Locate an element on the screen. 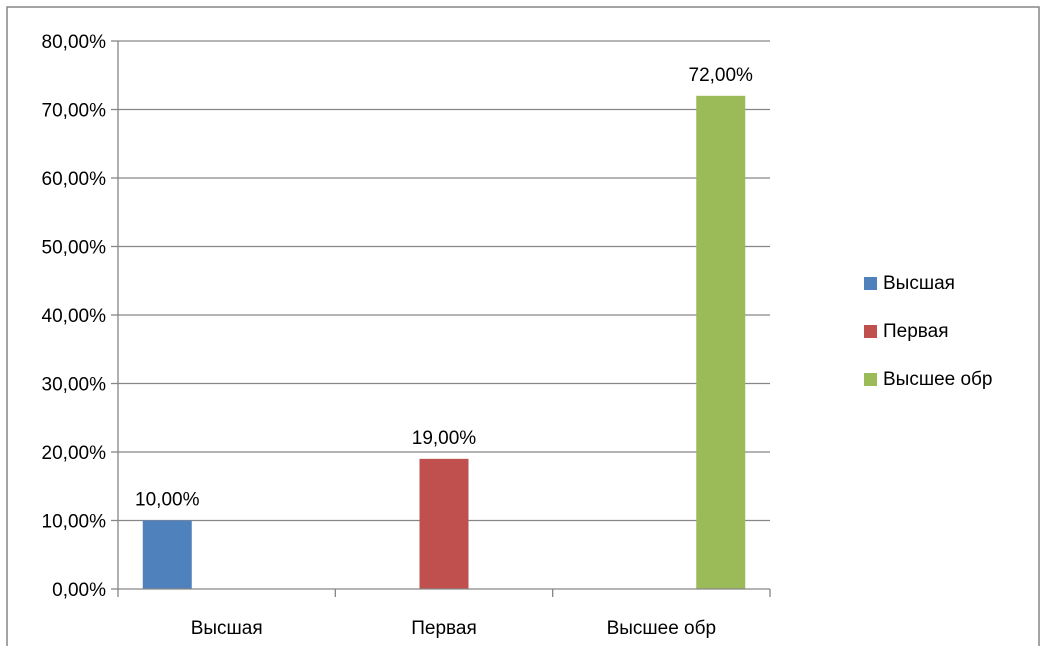 Image resolution: width=1043 pixels, height=646 pixels. bar-высшая is located at coordinates (167, 554).